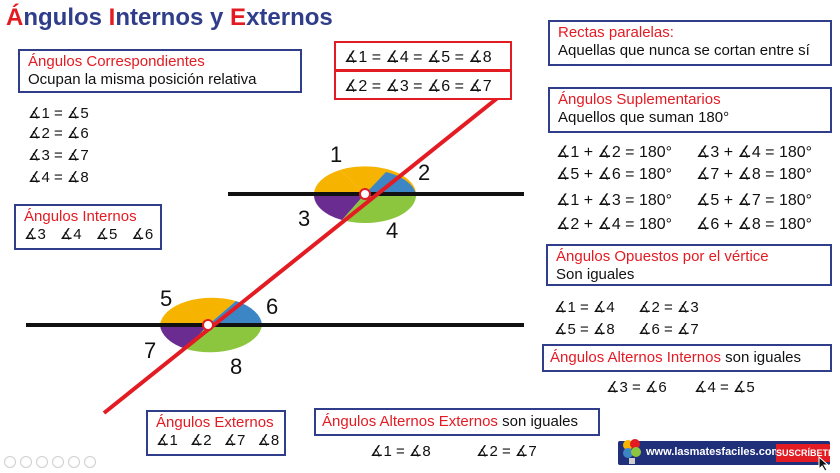 Image resolution: width=840 pixels, height=473 pixels. What do you see at coordinates (268, 440) in the screenshot?
I see `externos-item-4: ∡8` at bounding box center [268, 440].